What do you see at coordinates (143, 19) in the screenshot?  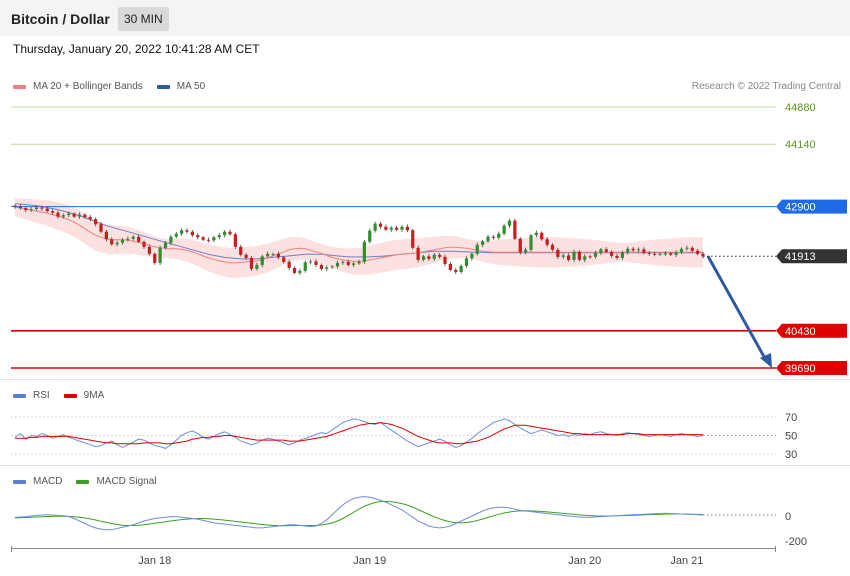 I see `timeframe-button: 30 MIN` at bounding box center [143, 19].